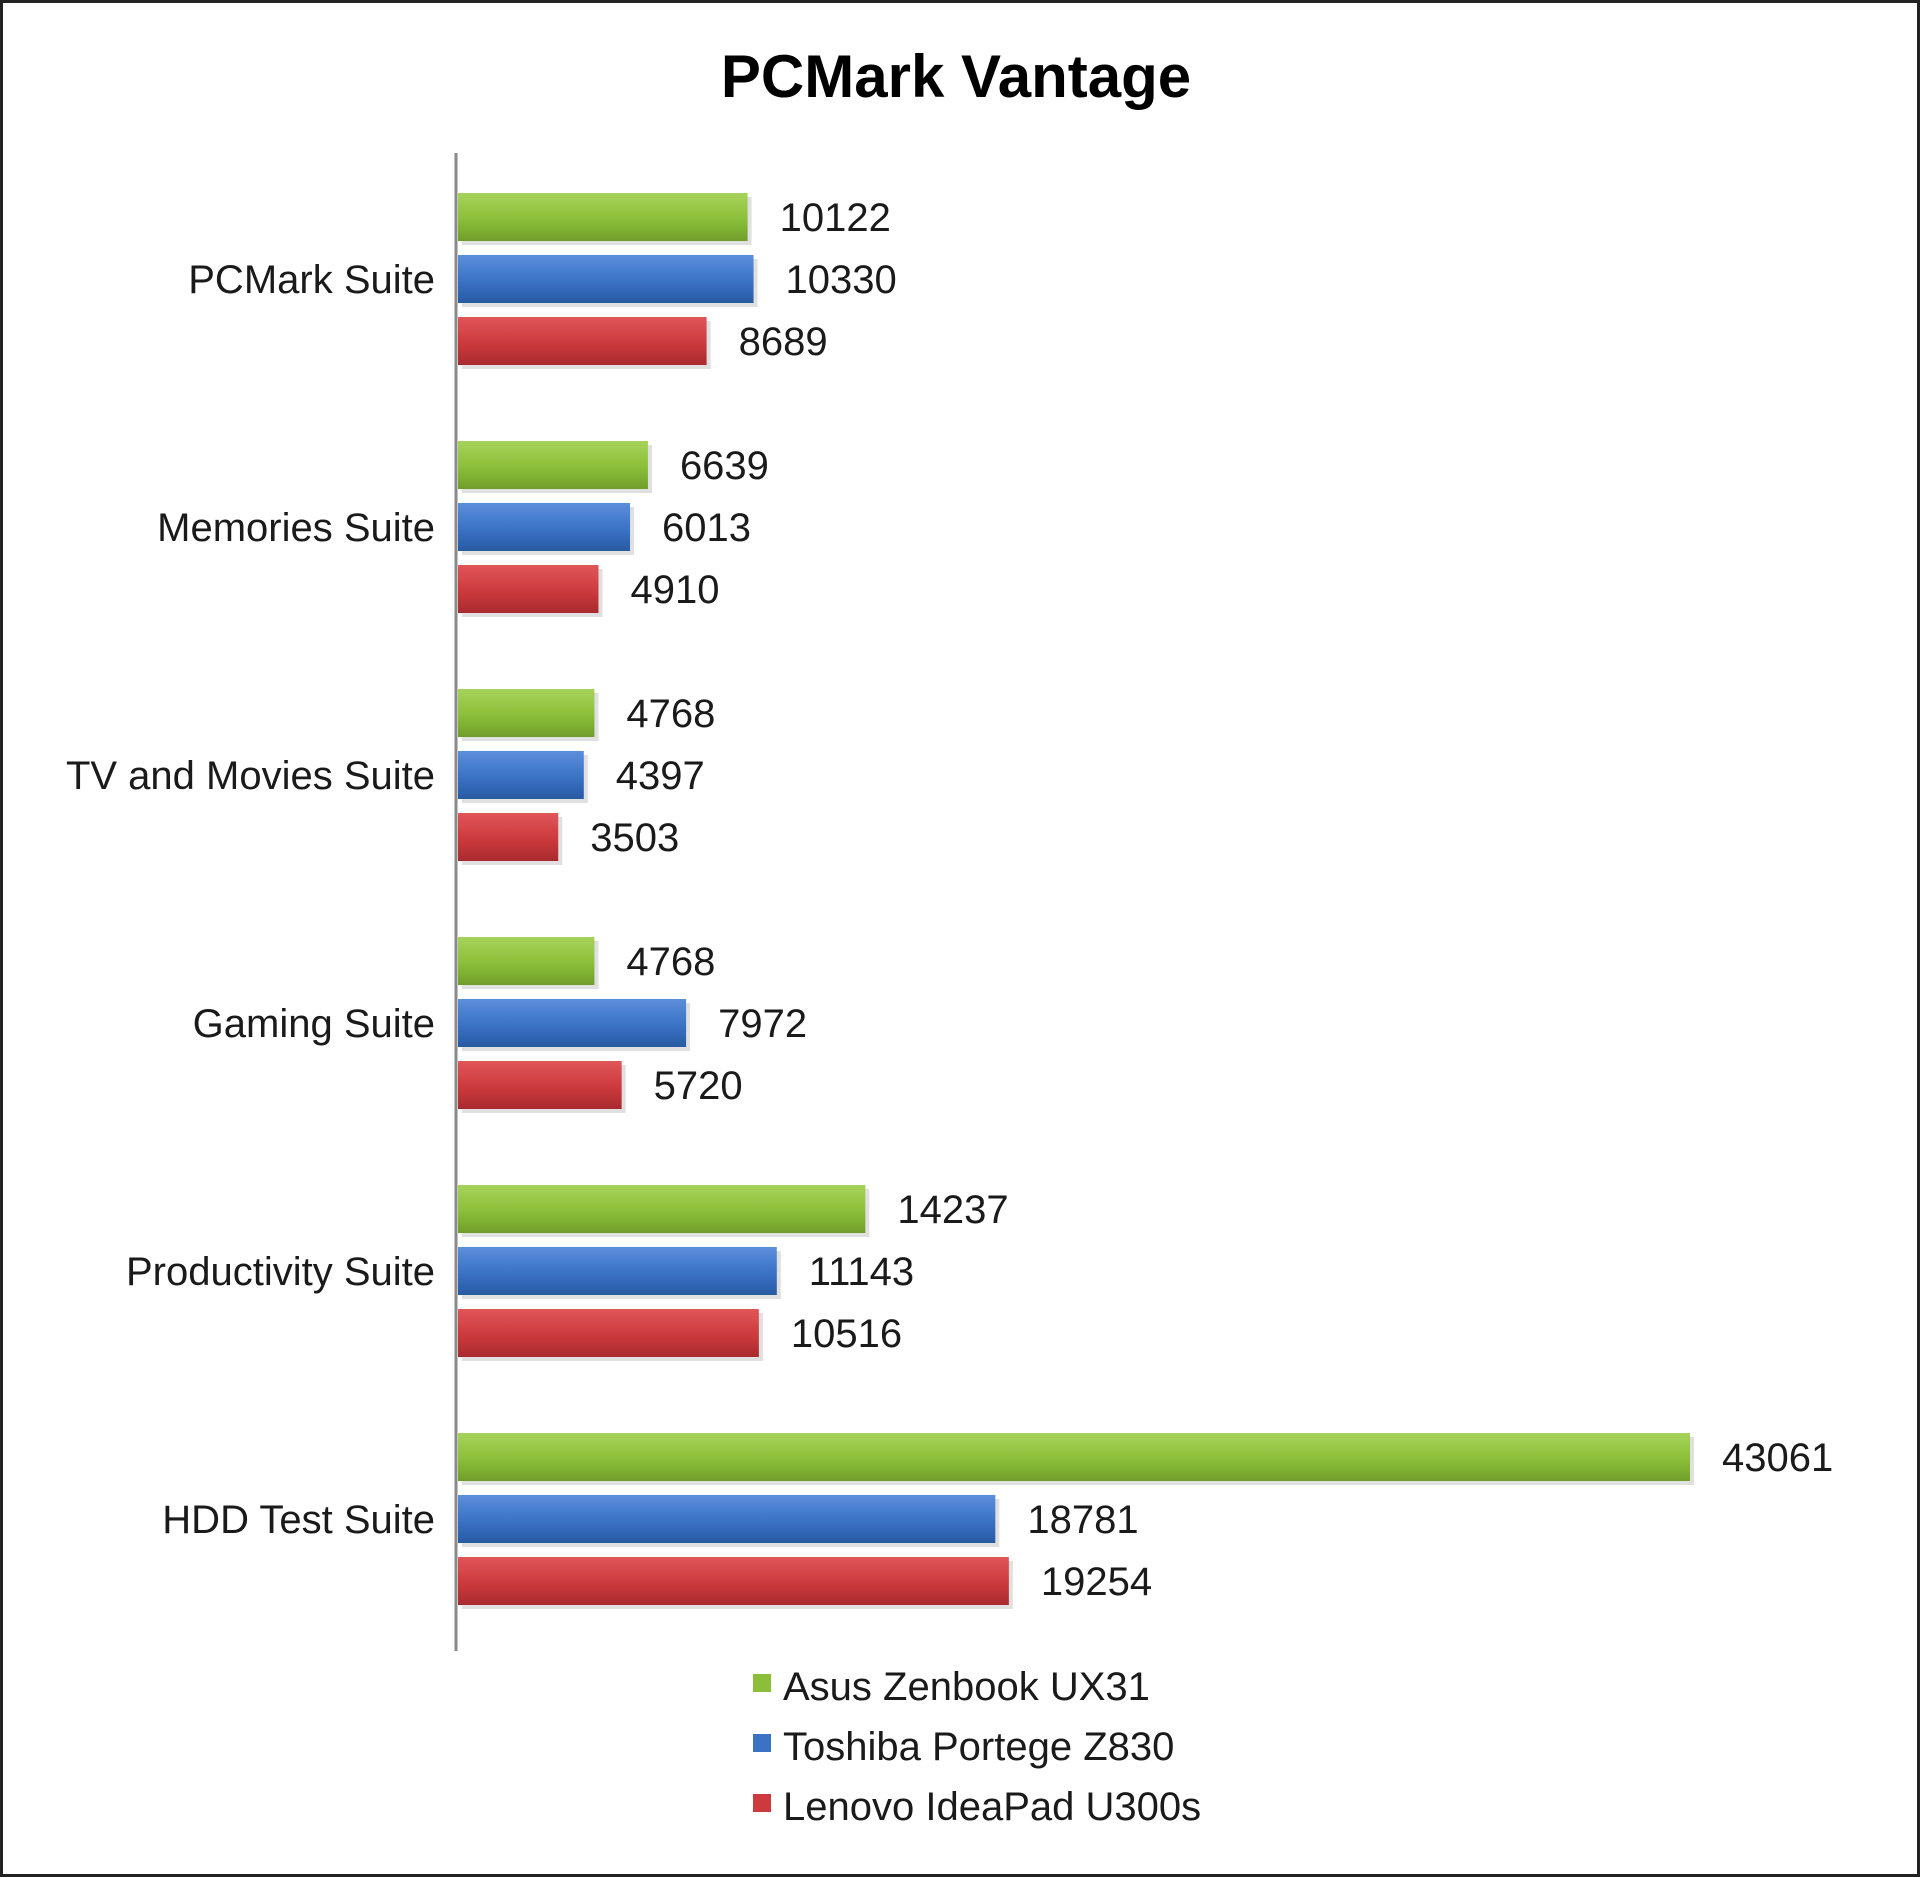 The height and width of the screenshot is (1877, 1920). What do you see at coordinates (660, 776) in the screenshot?
I see `data-label: 4397` at bounding box center [660, 776].